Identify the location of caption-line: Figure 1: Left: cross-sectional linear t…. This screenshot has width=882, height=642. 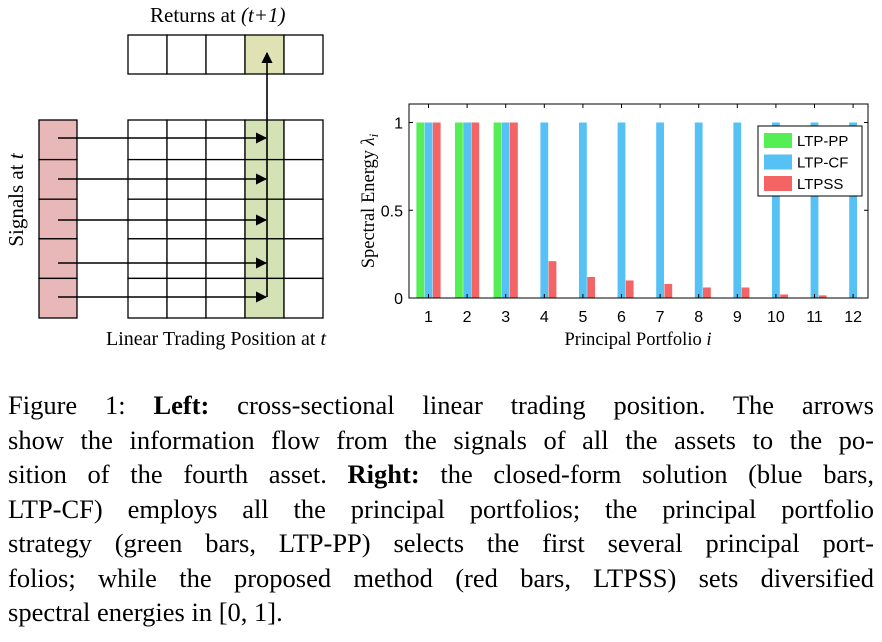
(441, 405).